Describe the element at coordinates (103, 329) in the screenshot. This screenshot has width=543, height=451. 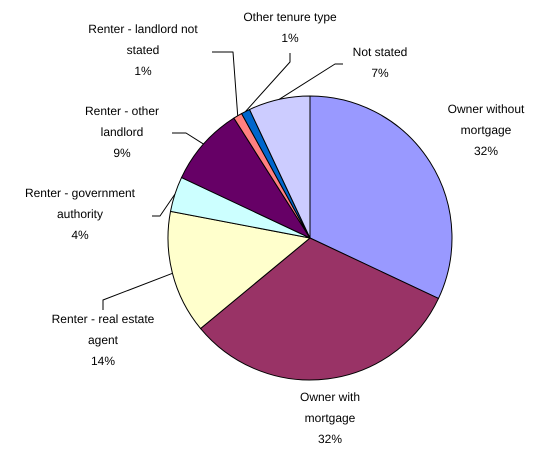
I see `slice-label: Renter - real estate agent` at that location.